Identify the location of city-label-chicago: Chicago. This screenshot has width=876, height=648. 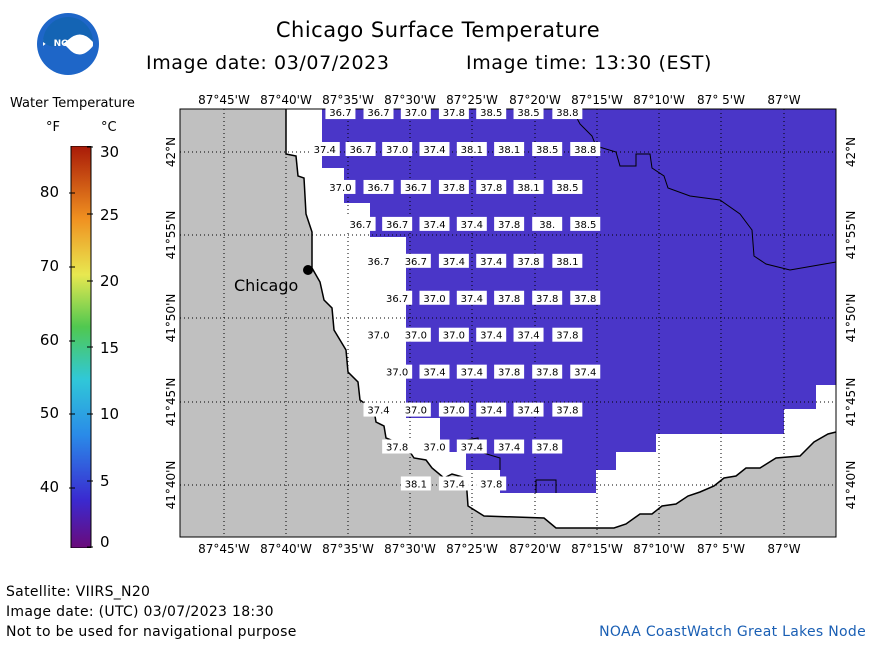
(266, 285).